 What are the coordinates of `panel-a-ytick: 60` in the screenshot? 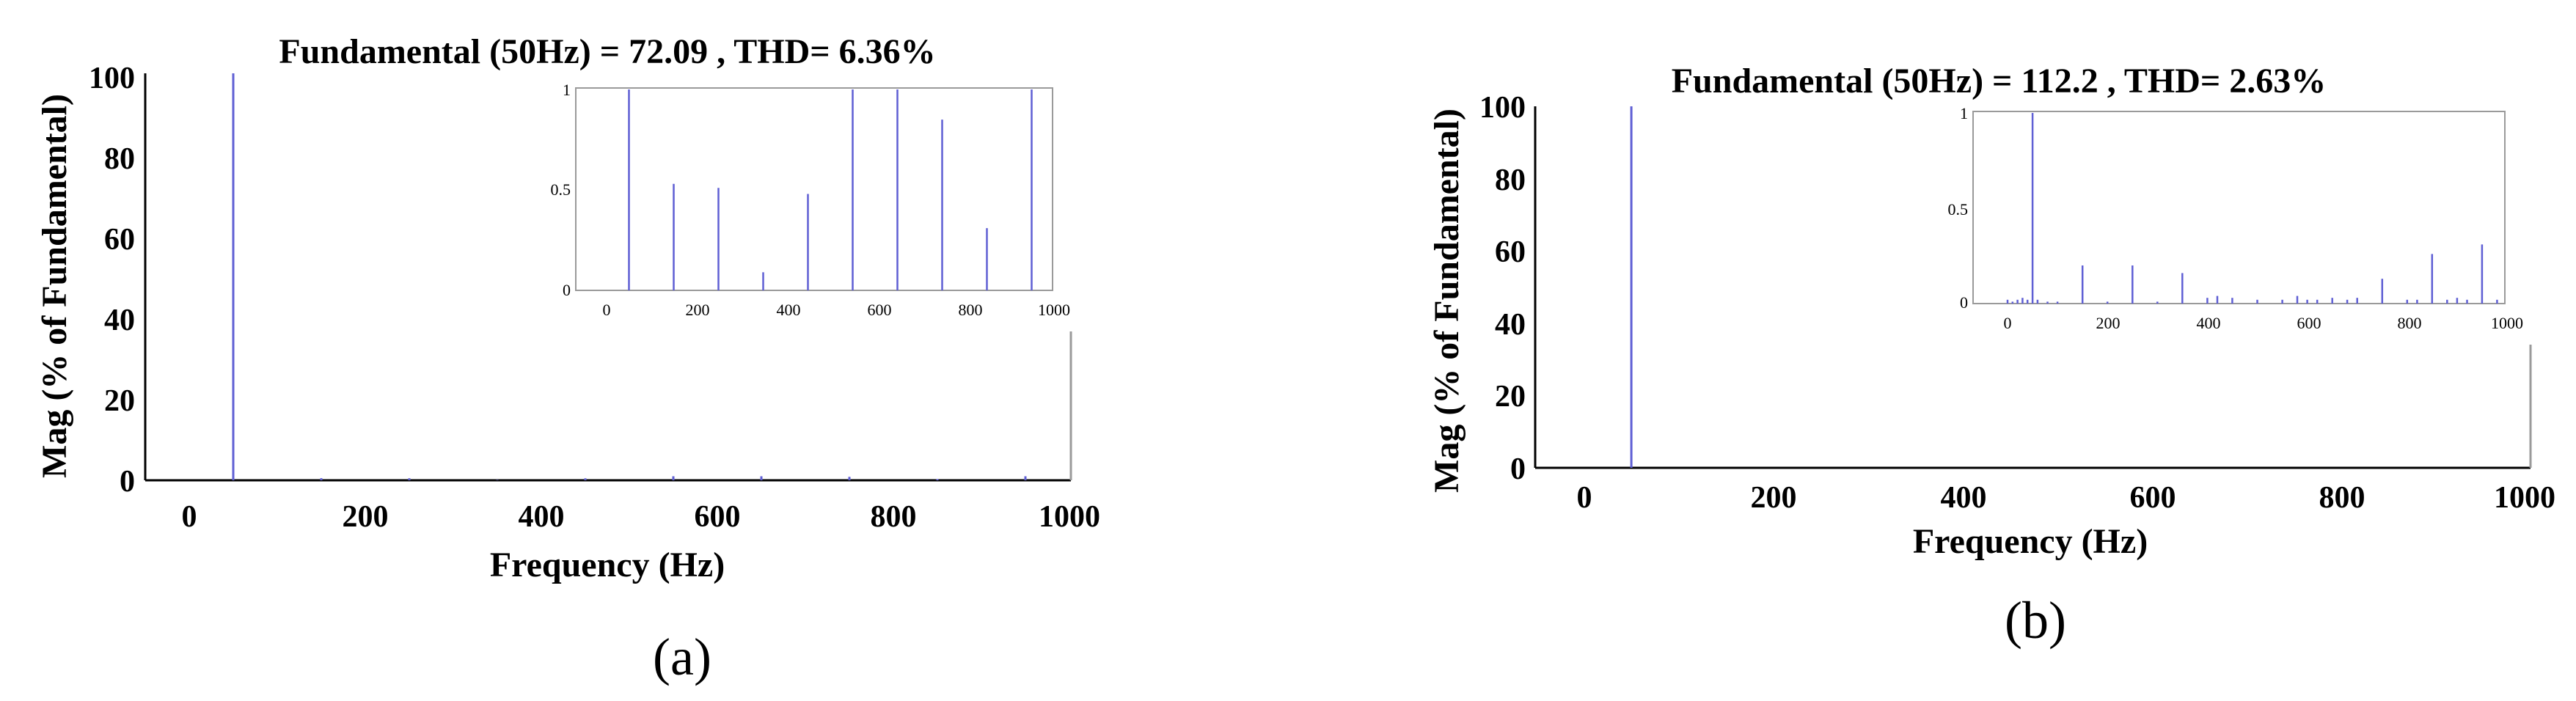 It's located at (119, 240).